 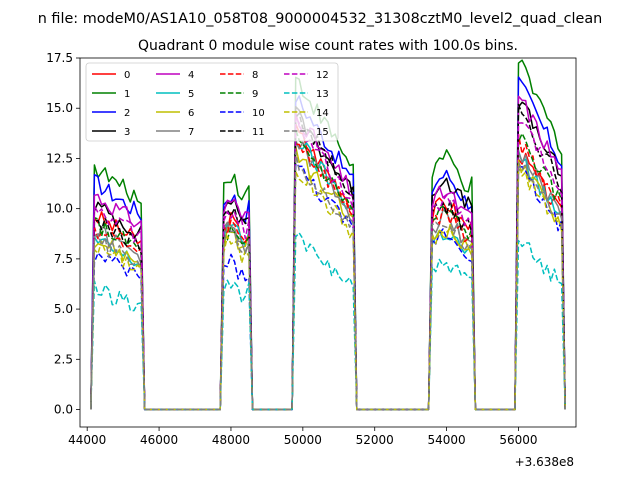 I want to click on y-tick-label: 2.5, so click(x=63, y=359).